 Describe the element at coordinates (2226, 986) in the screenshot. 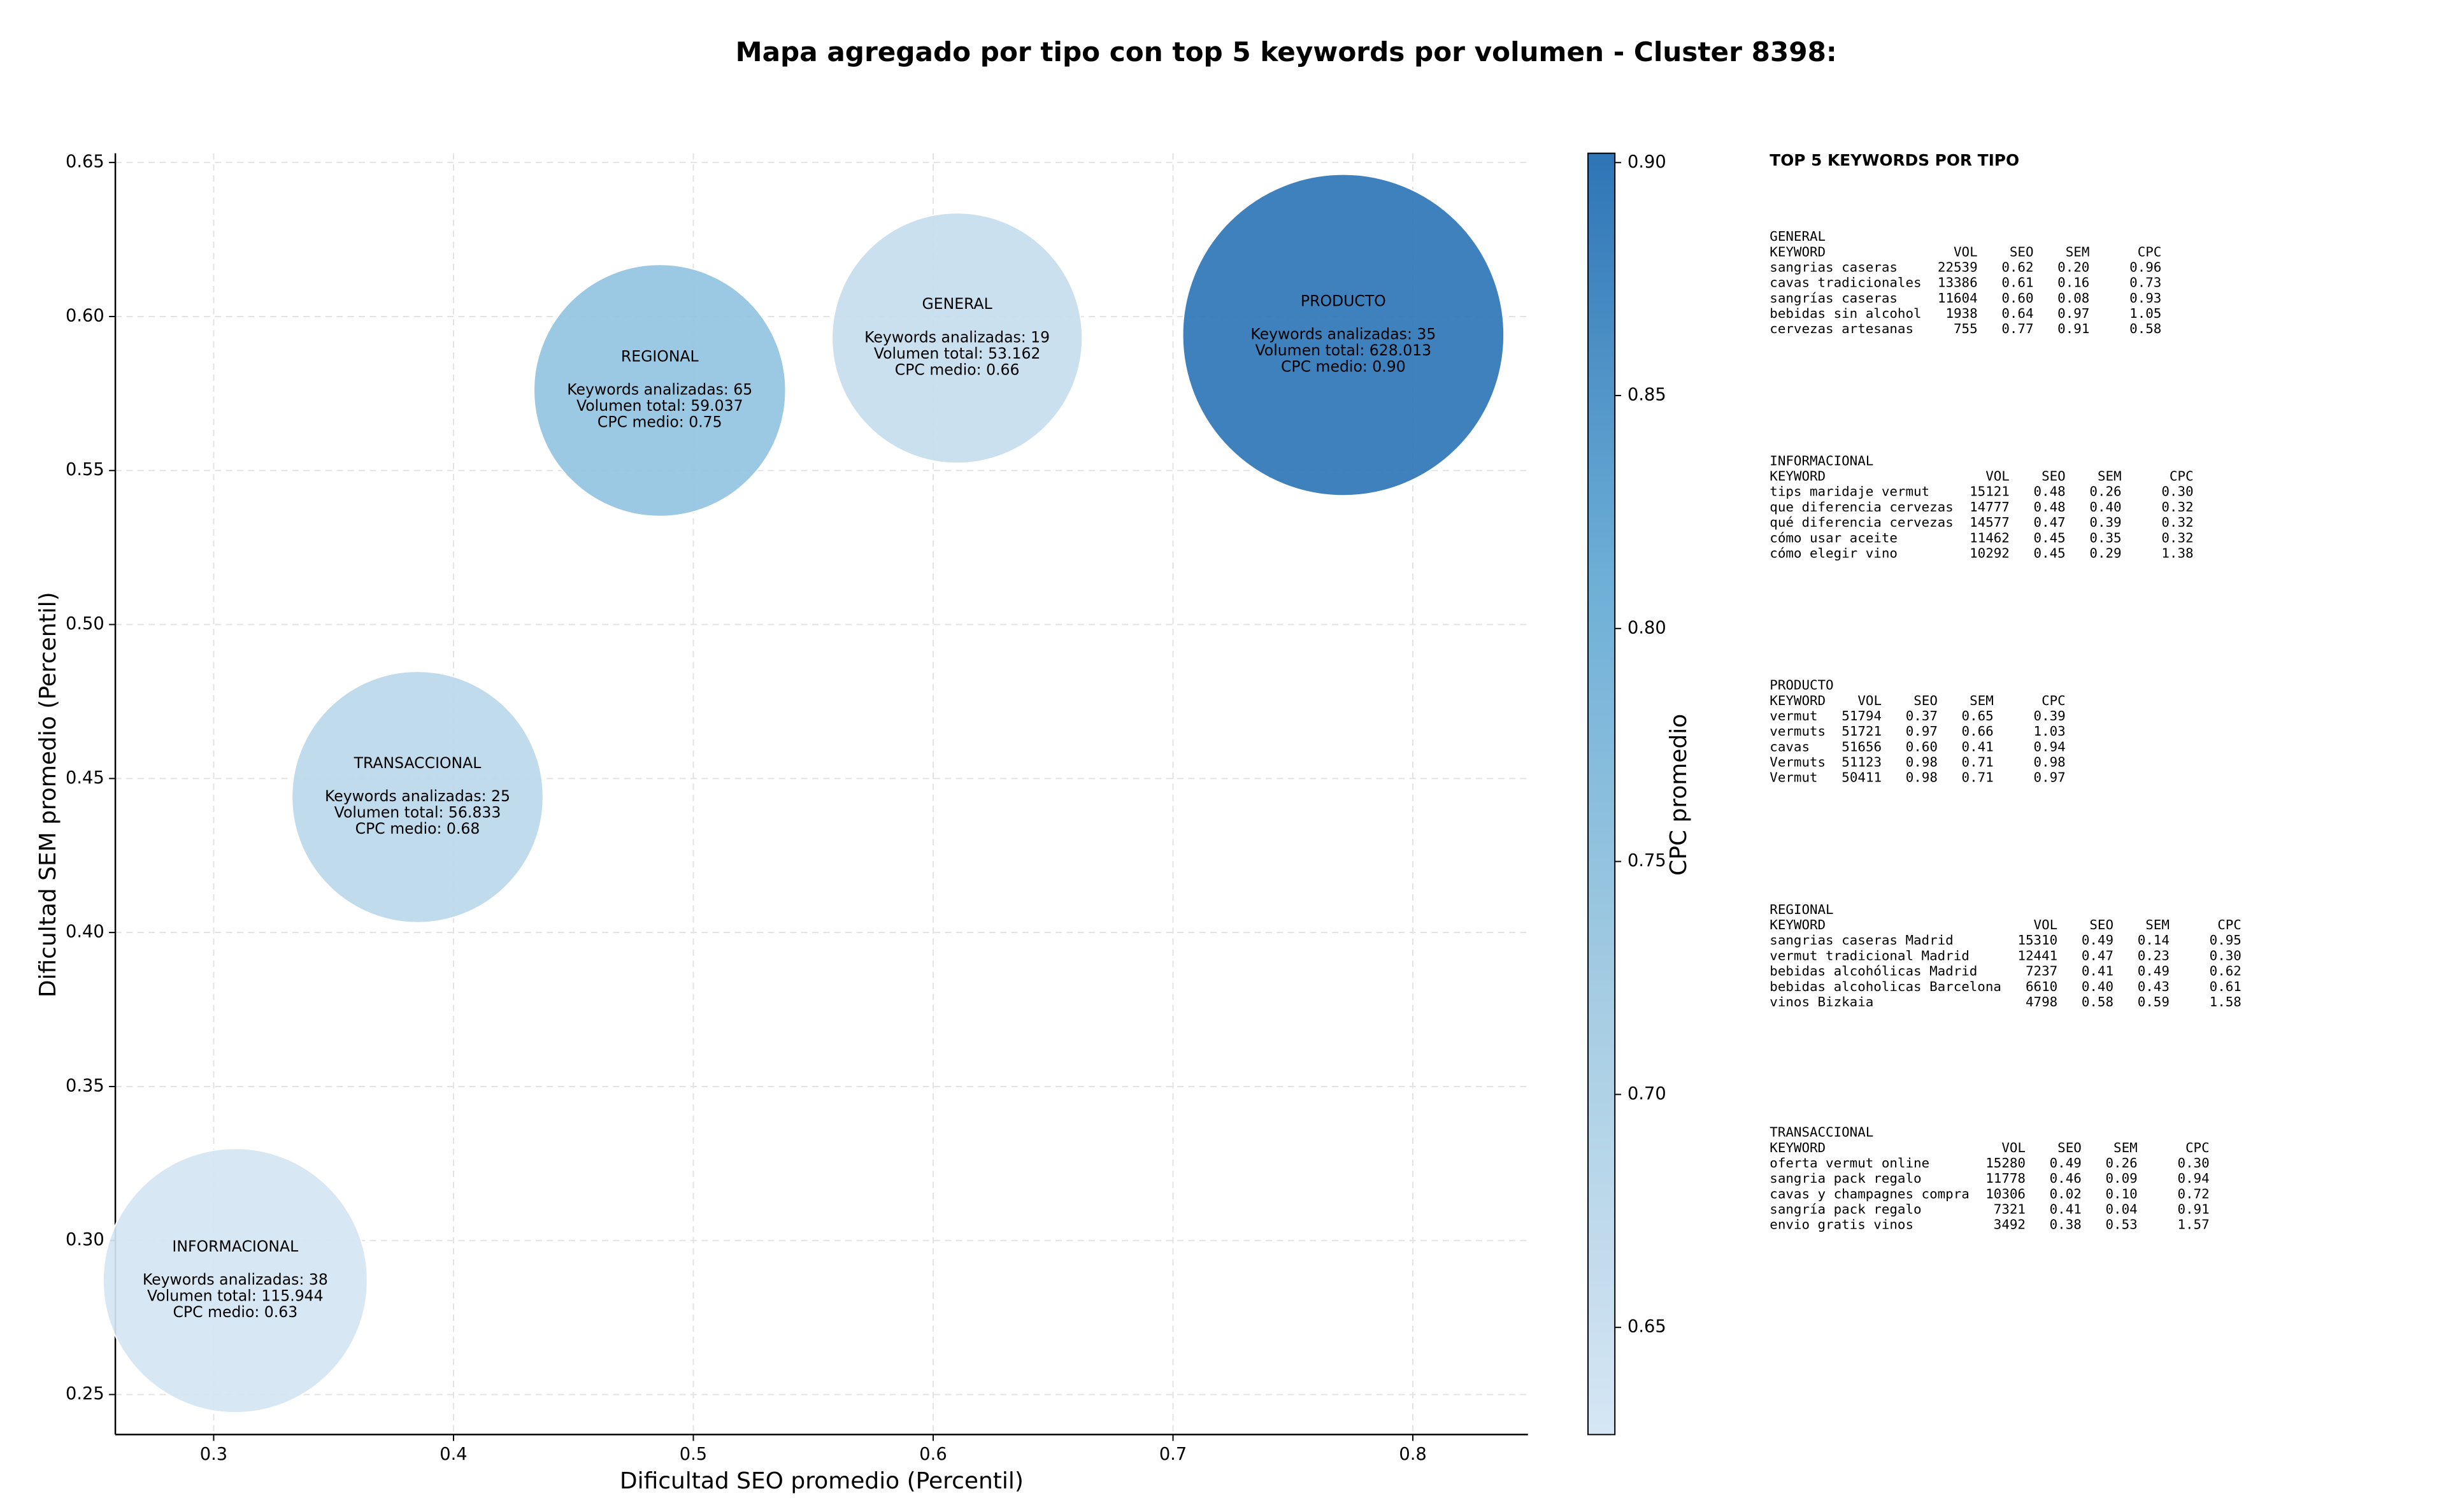

I see `table-cell: 0.61` at that location.